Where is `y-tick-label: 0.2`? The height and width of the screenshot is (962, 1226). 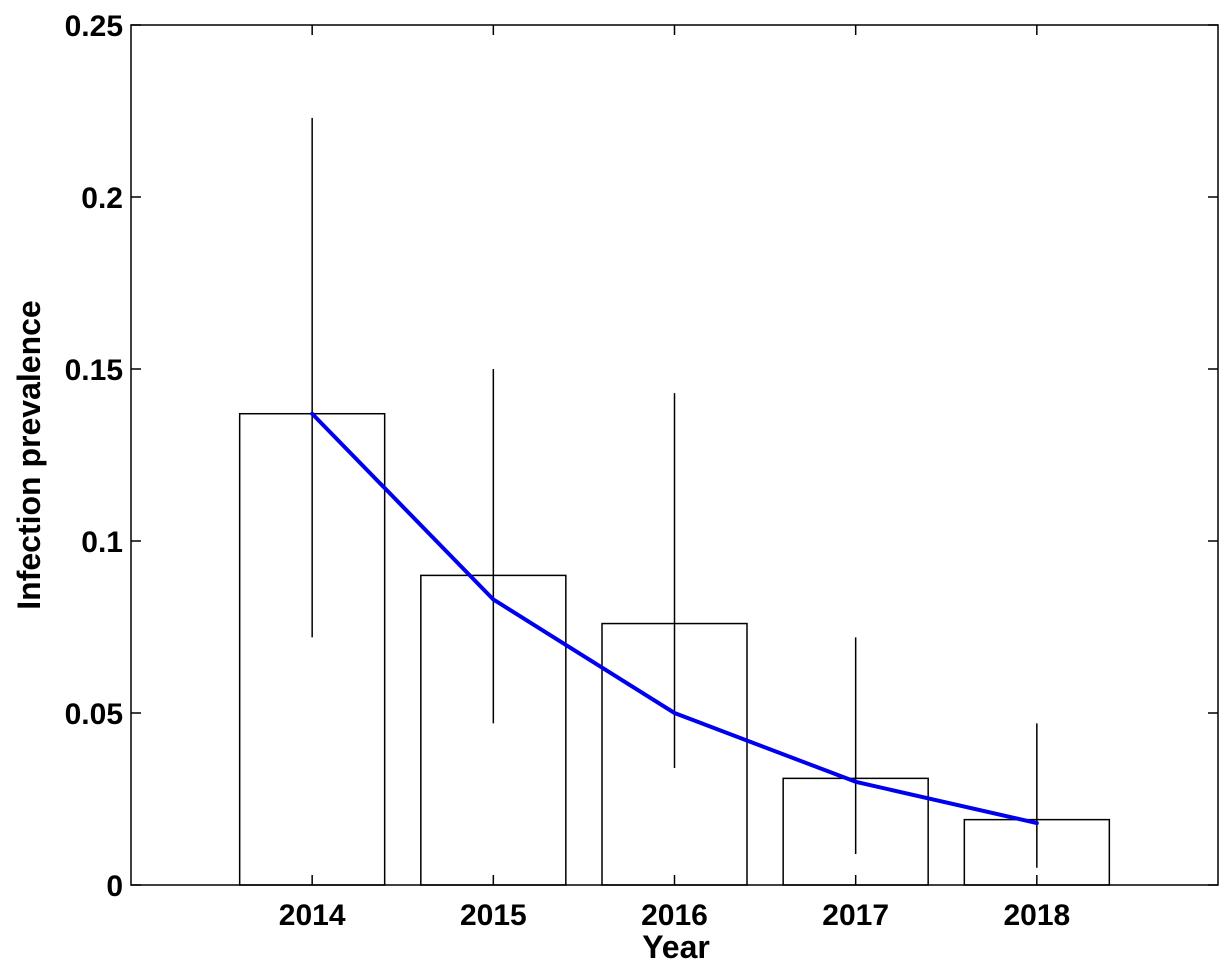 y-tick-label: 0.2 is located at coordinates (102, 198).